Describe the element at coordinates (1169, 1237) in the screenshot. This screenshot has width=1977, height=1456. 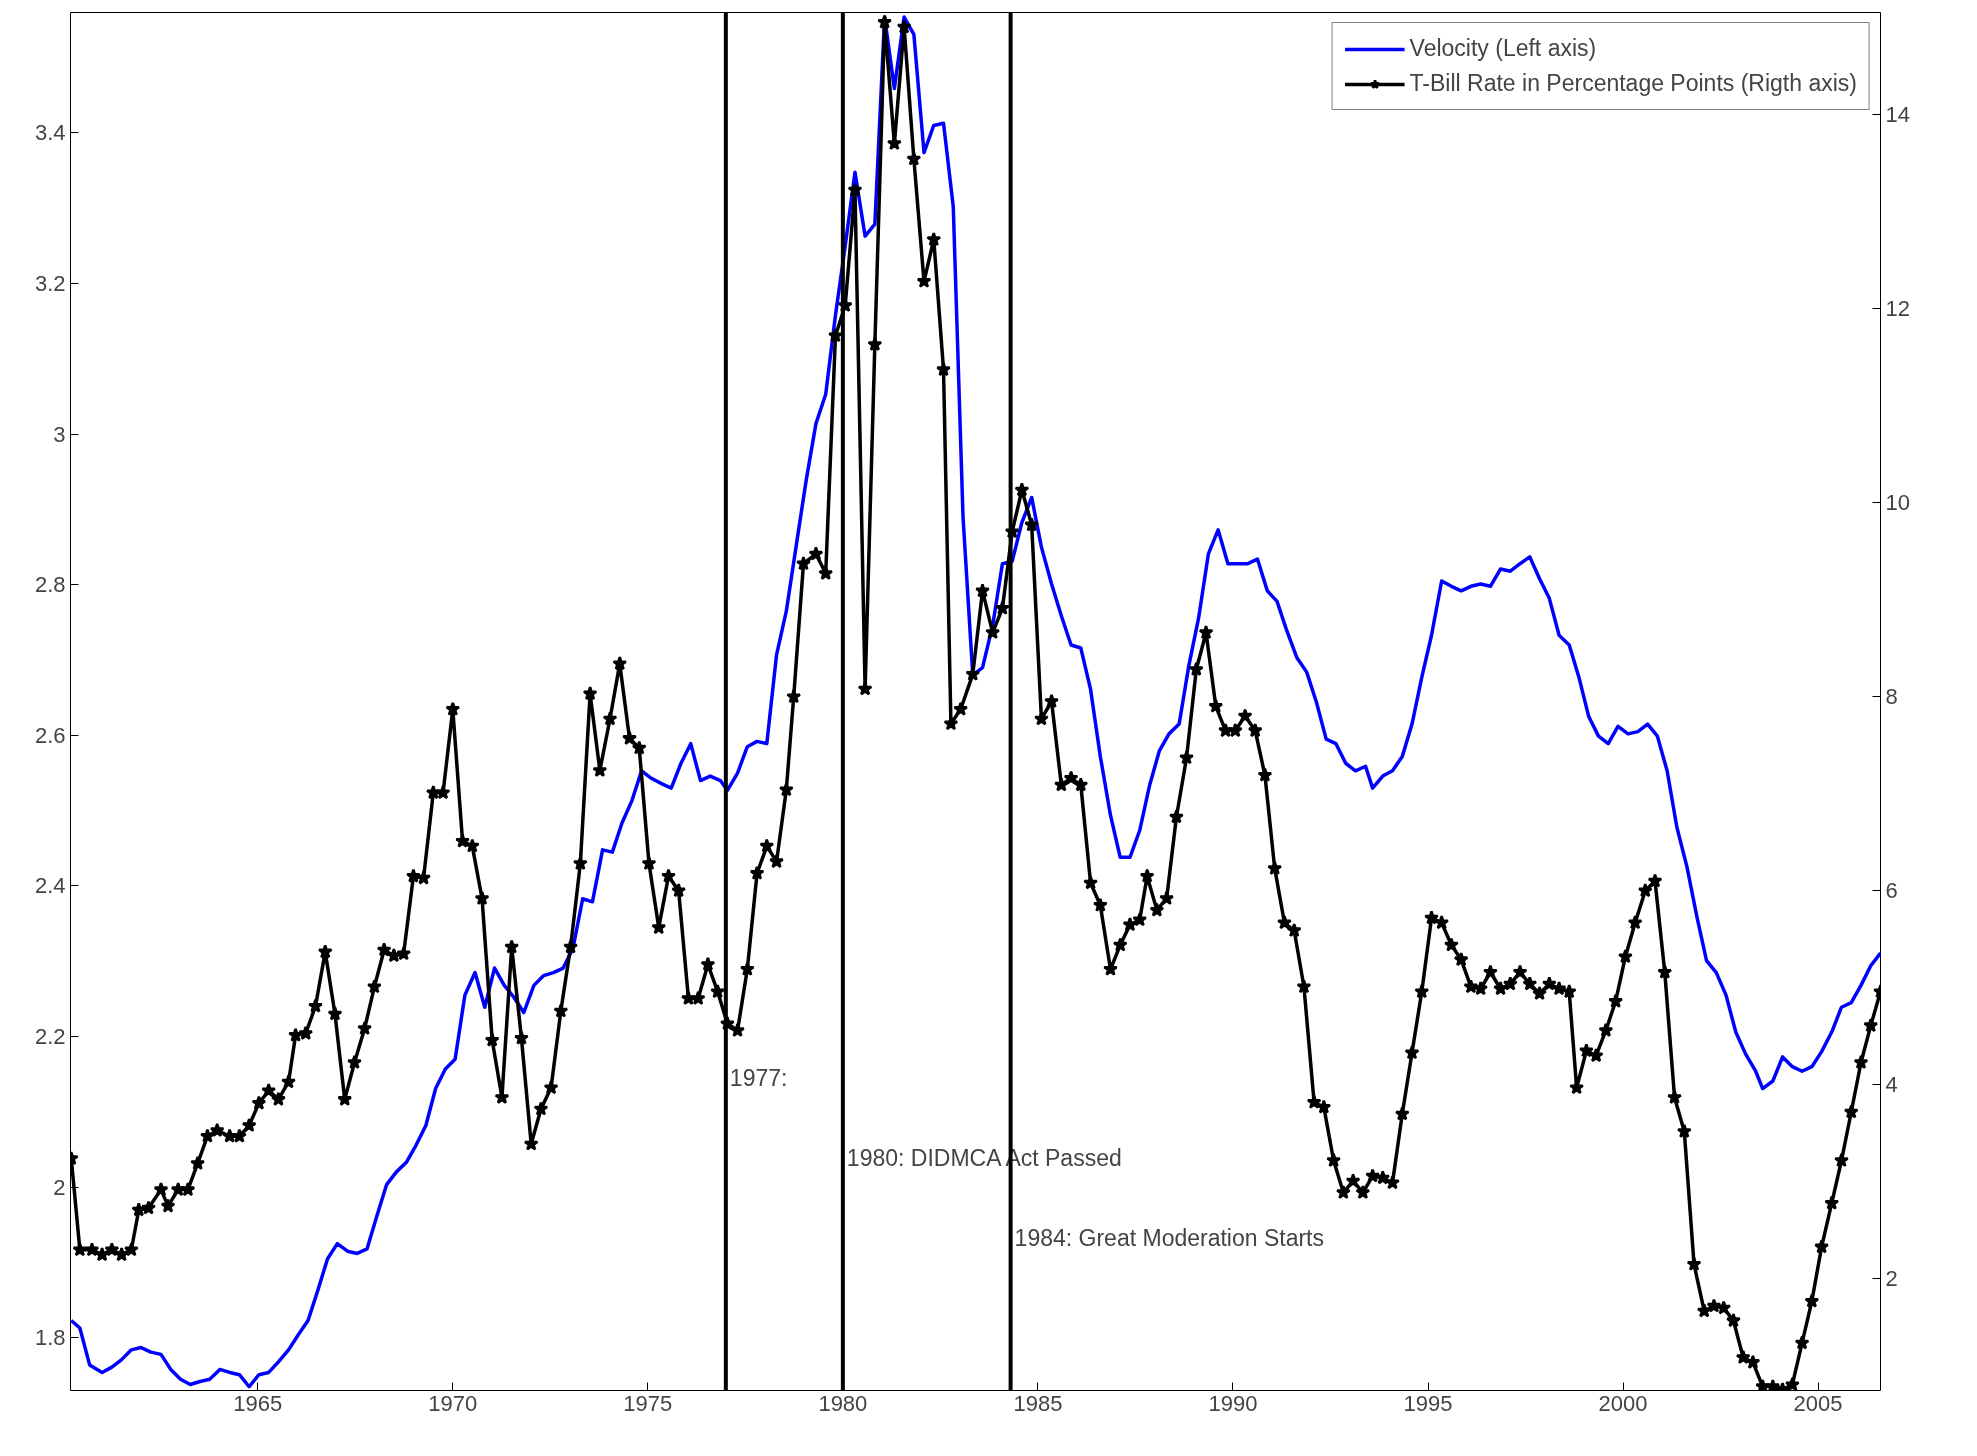
I see `ref-line-label: 1984: Great Moderation Starts` at that location.